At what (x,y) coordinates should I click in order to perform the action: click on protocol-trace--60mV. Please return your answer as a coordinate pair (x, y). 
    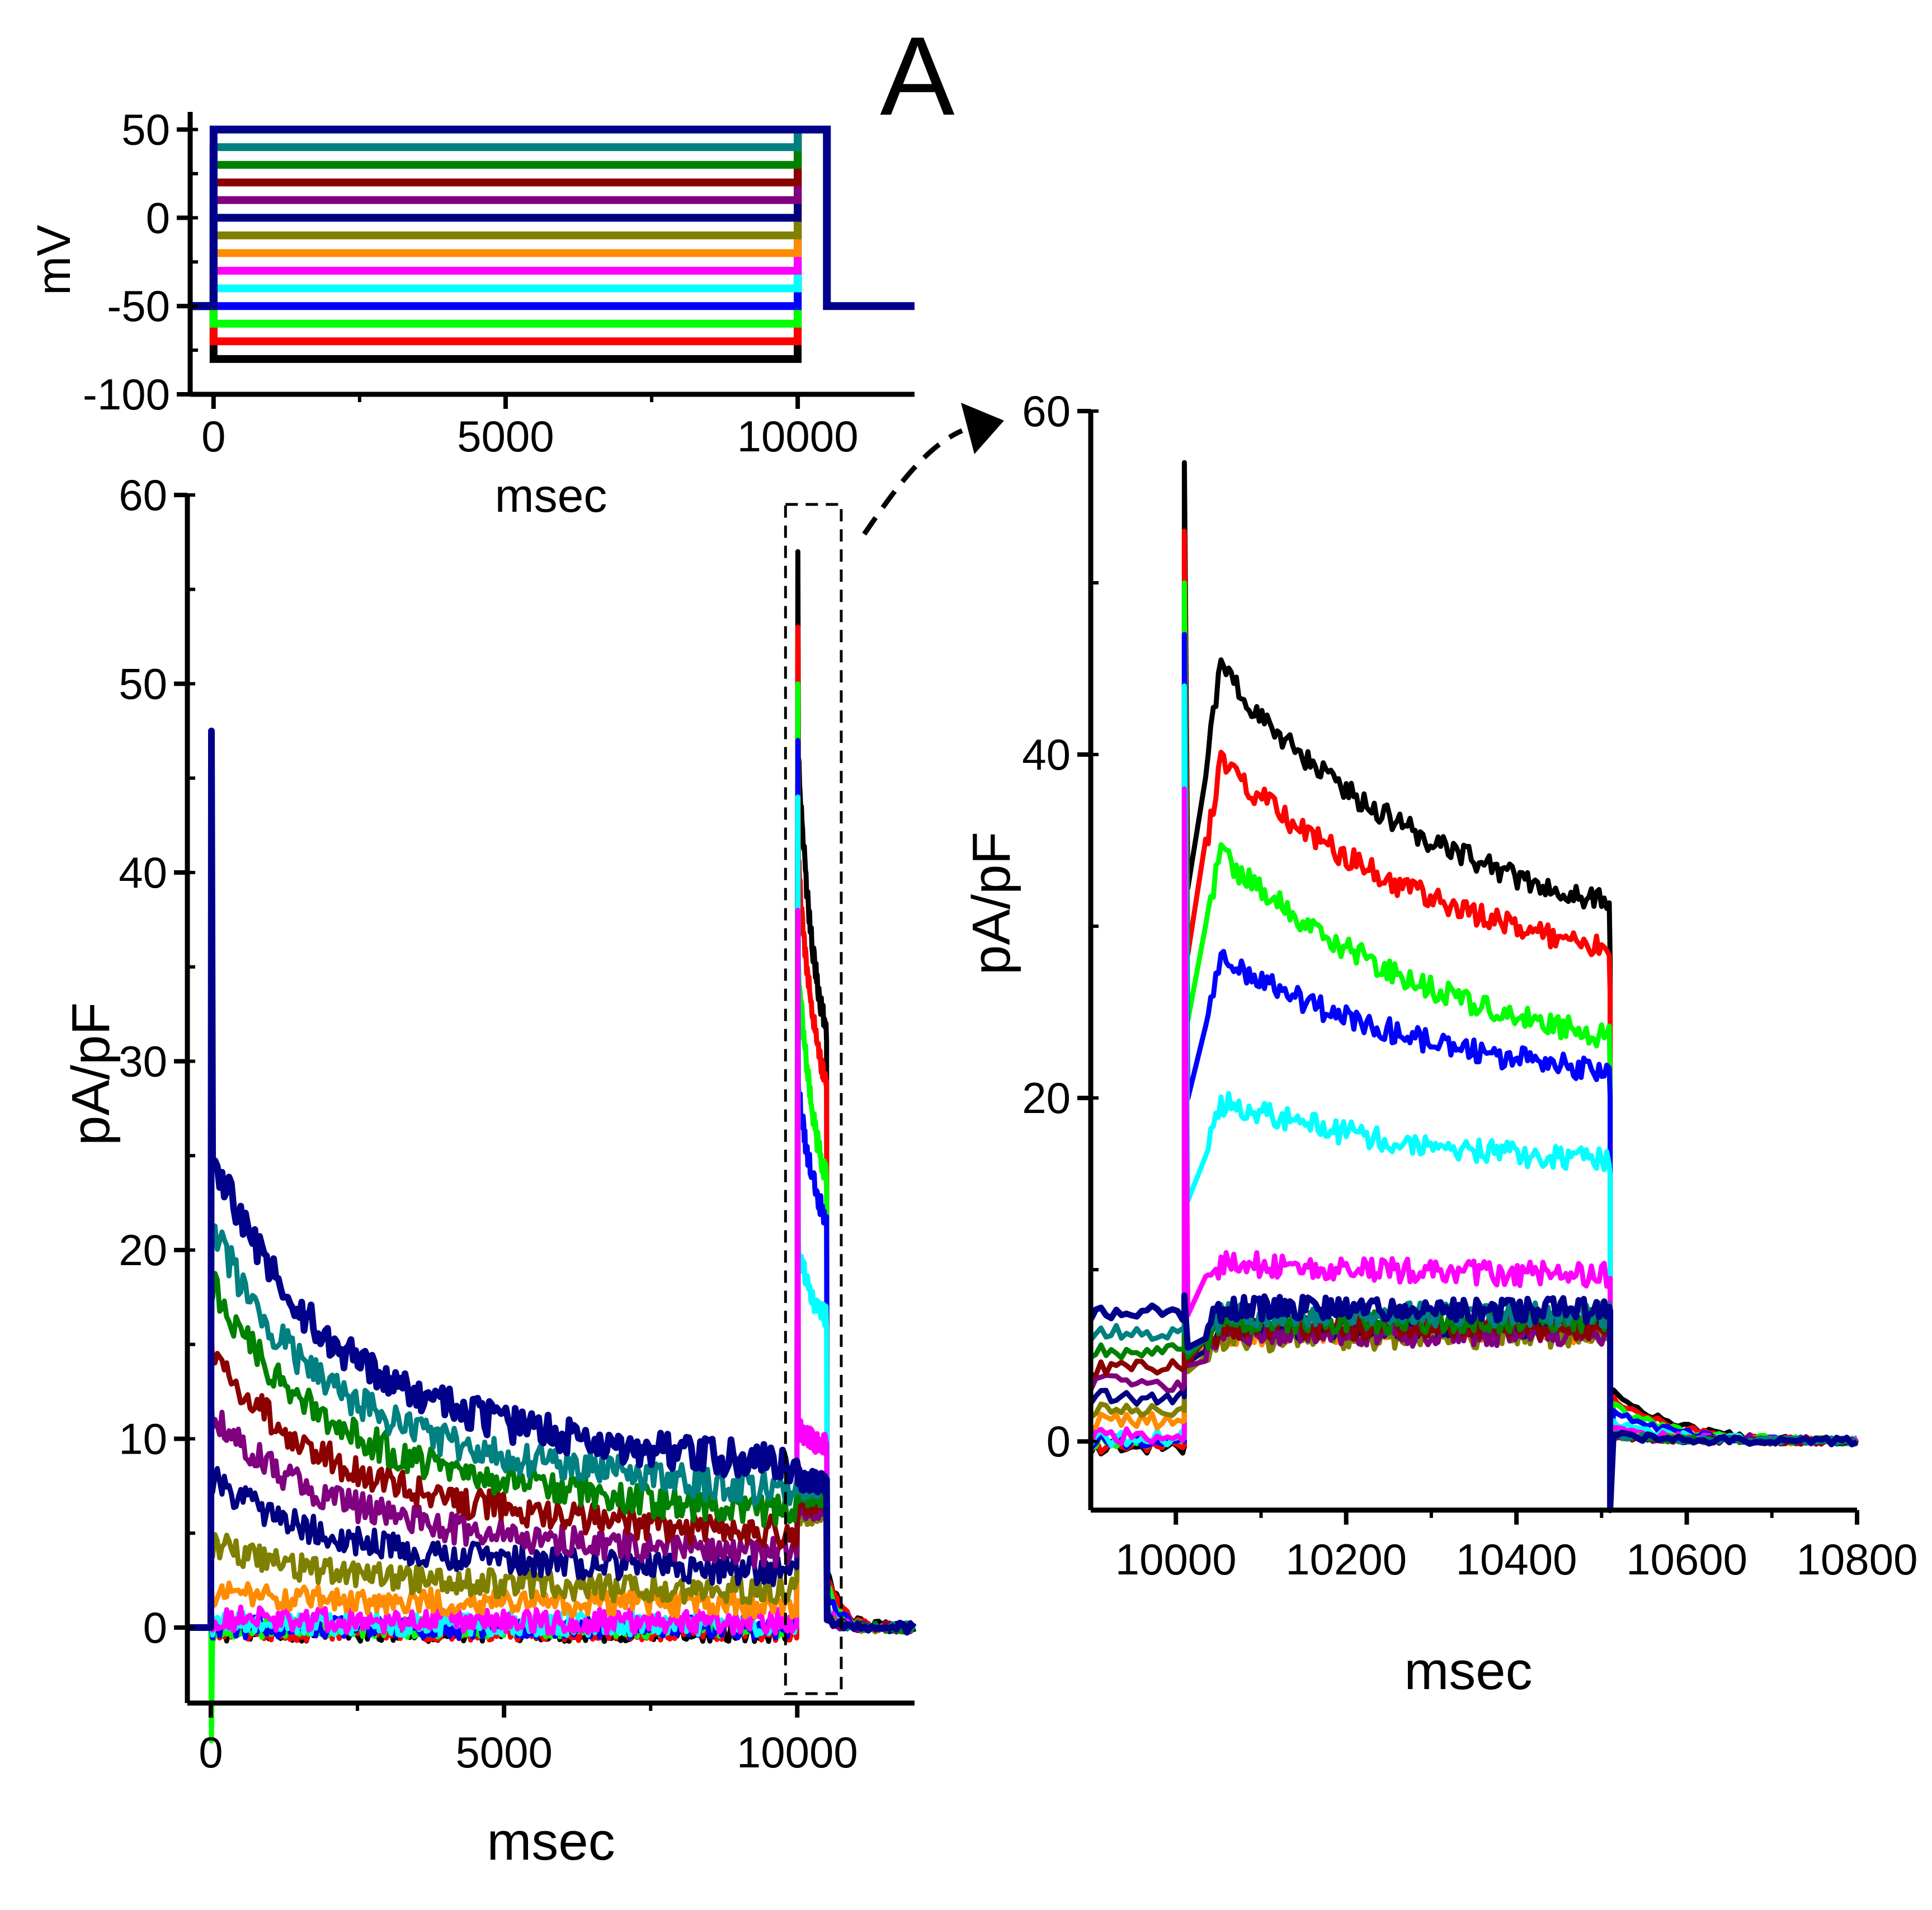
    Looking at the image, I should click on (496, 228).